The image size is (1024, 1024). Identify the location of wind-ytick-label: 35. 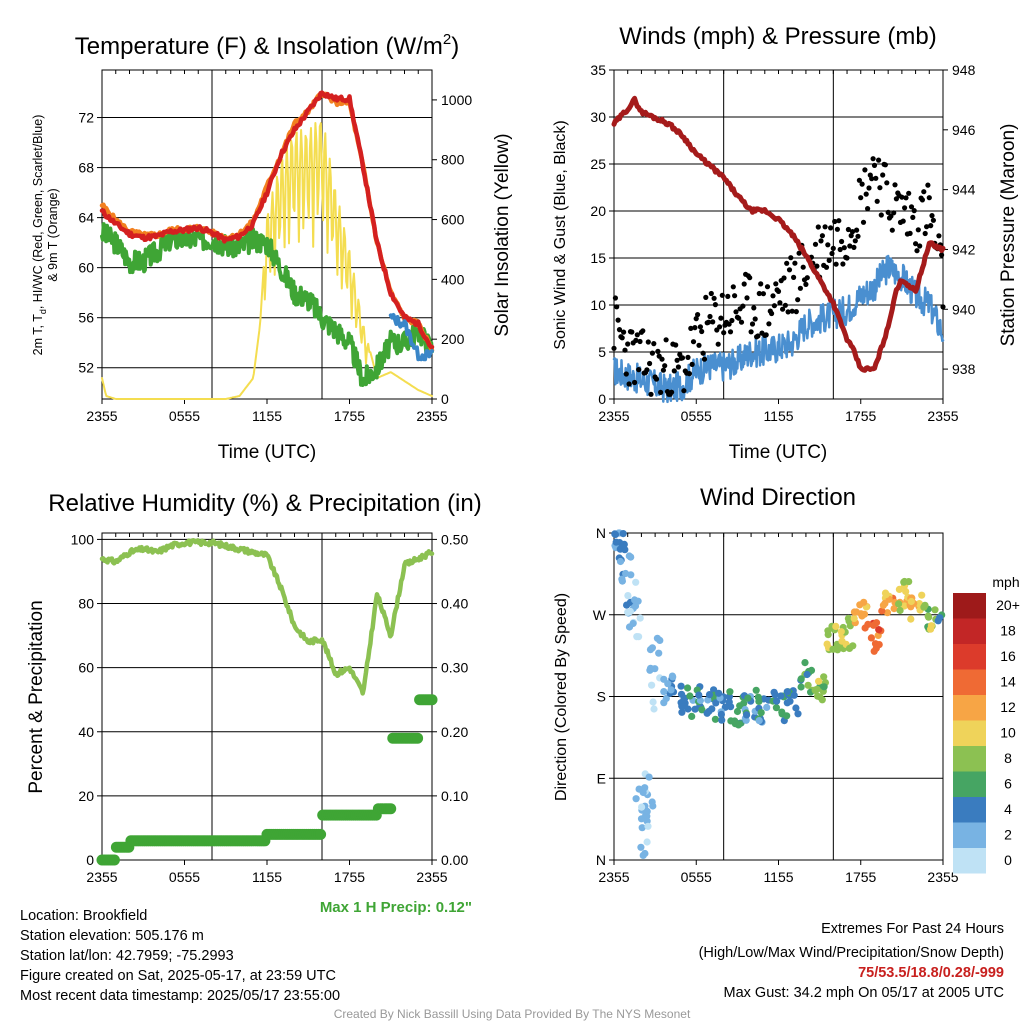
(598, 70).